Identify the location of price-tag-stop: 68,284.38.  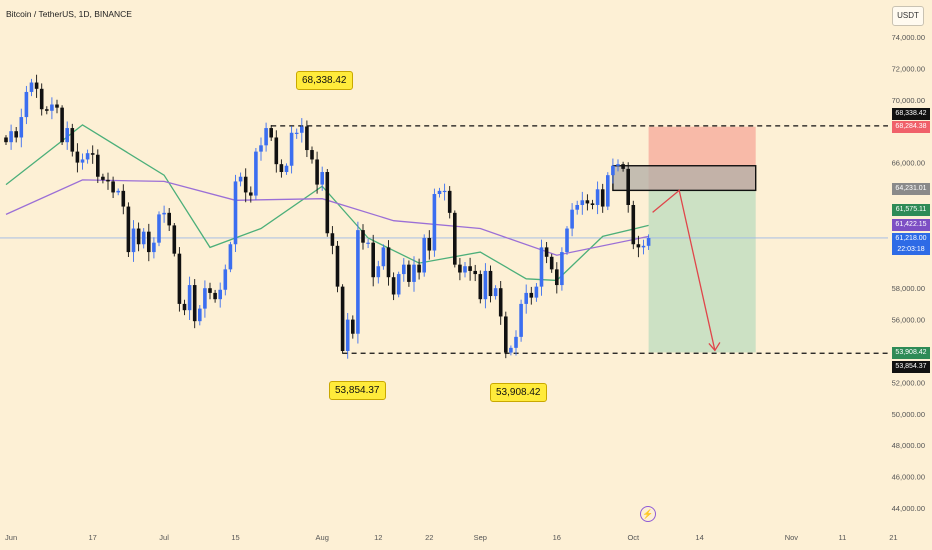
(911, 127).